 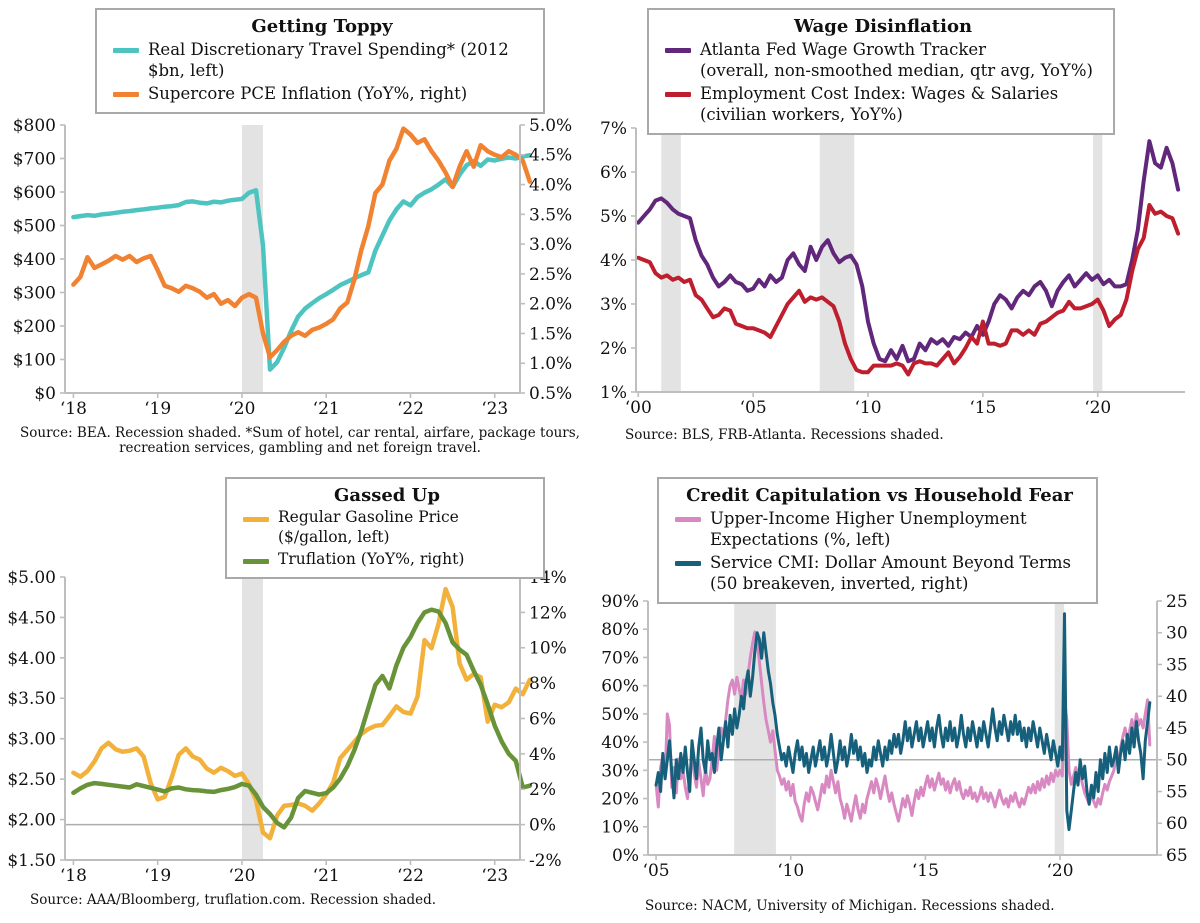 I want to click on svg-text: 3%, so click(x=613, y=305).